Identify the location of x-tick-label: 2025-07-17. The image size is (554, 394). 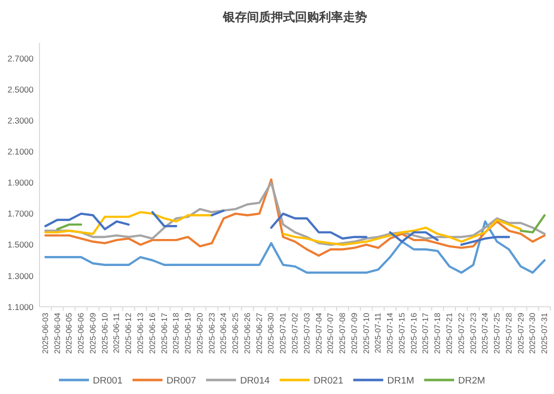
(425, 333).